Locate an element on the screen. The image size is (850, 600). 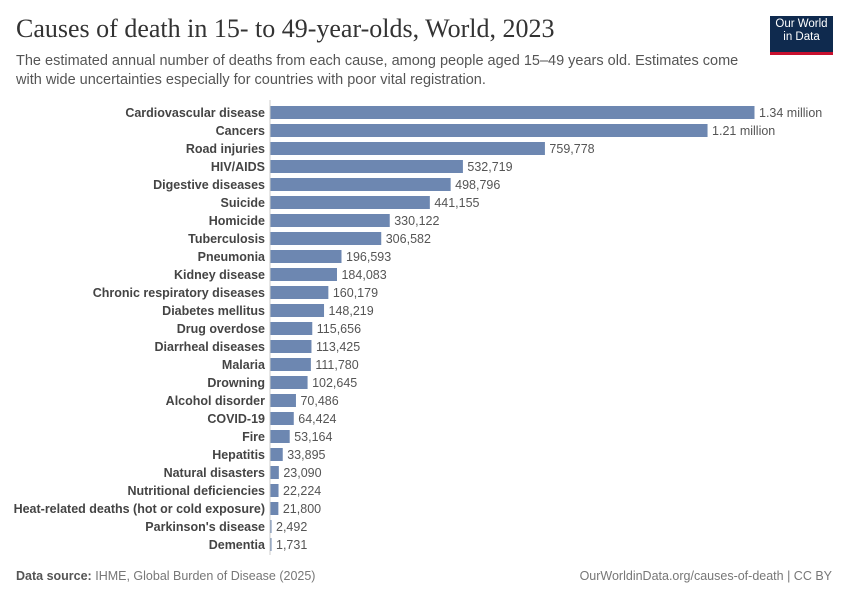
category-label: Diabetes mellitus is located at coordinates (213, 311).